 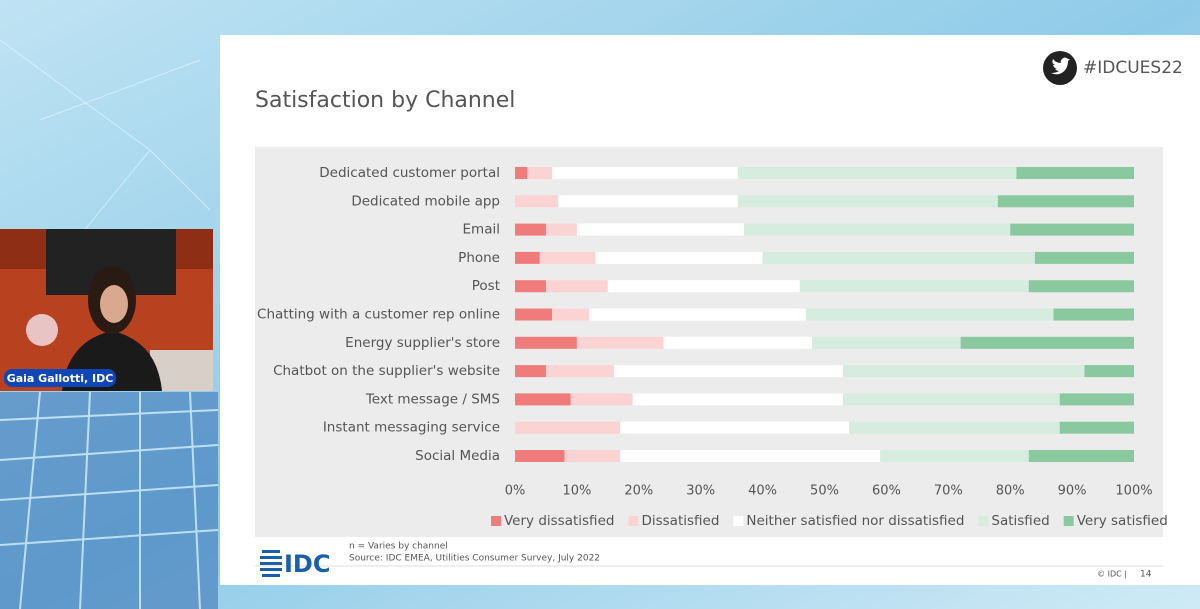 I want to click on category-label: Dedicated mobile app, so click(x=425, y=201).